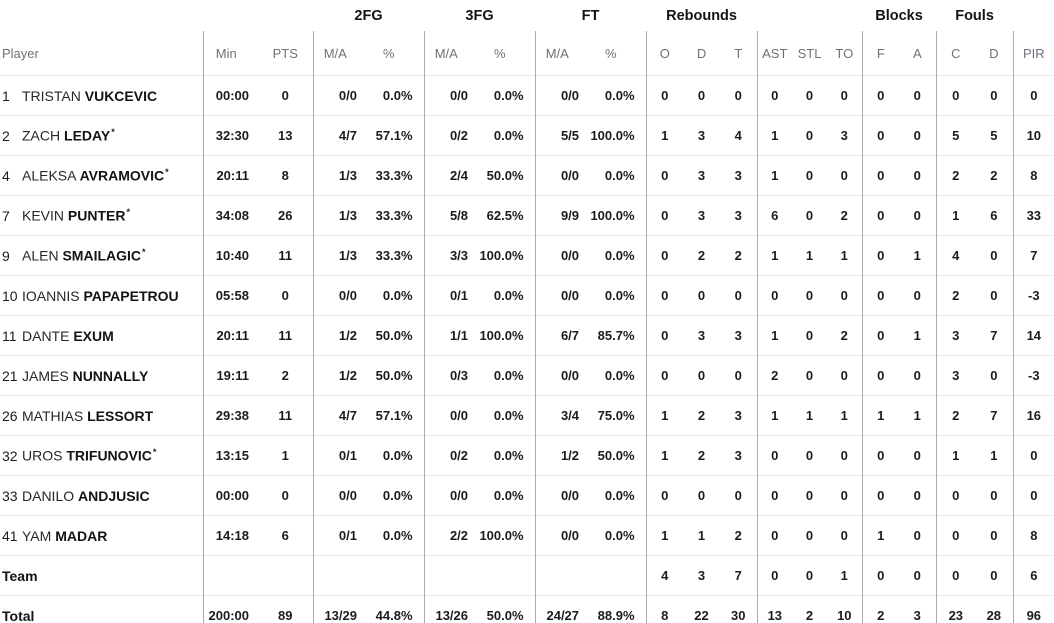 The height and width of the screenshot is (623, 1054). What do you see at coordinates (701, 615) in the screenshot?
I see `stat-reb-d: 22` at bounding box center [701, 615].